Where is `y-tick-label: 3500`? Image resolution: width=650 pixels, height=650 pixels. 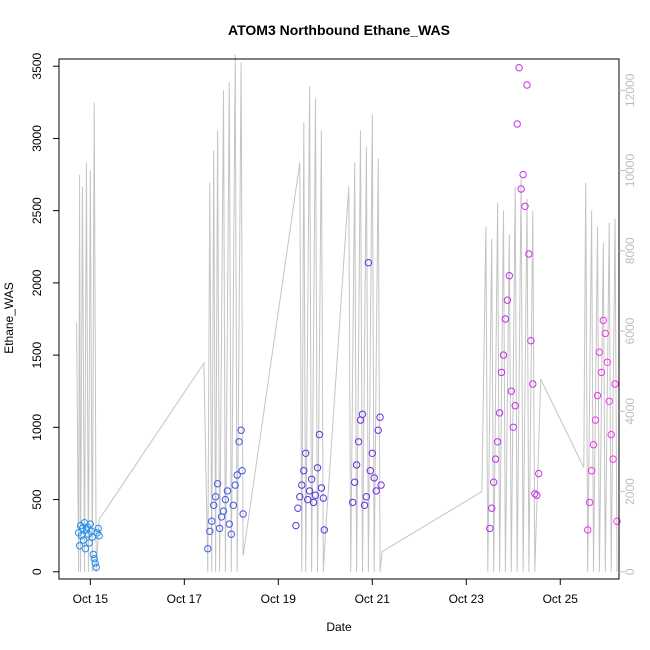 y-tick-label: 3500 is located at coordinates (37, 66).